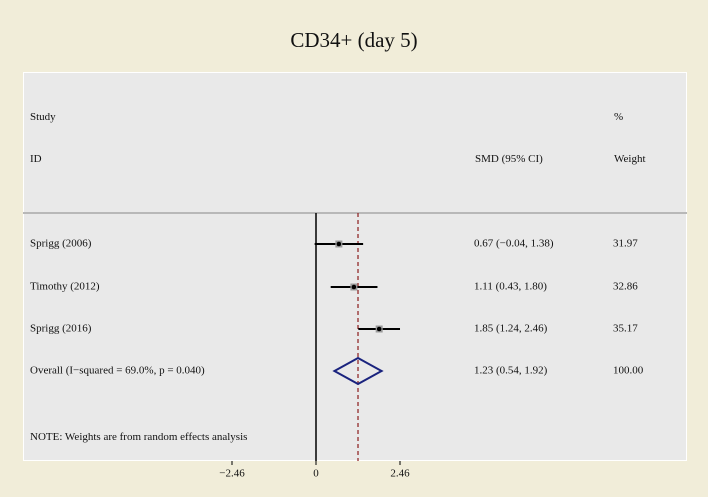 This screenshot has height=497, width=708. I want to click on x-tick-label: 0, so click(316, 474).